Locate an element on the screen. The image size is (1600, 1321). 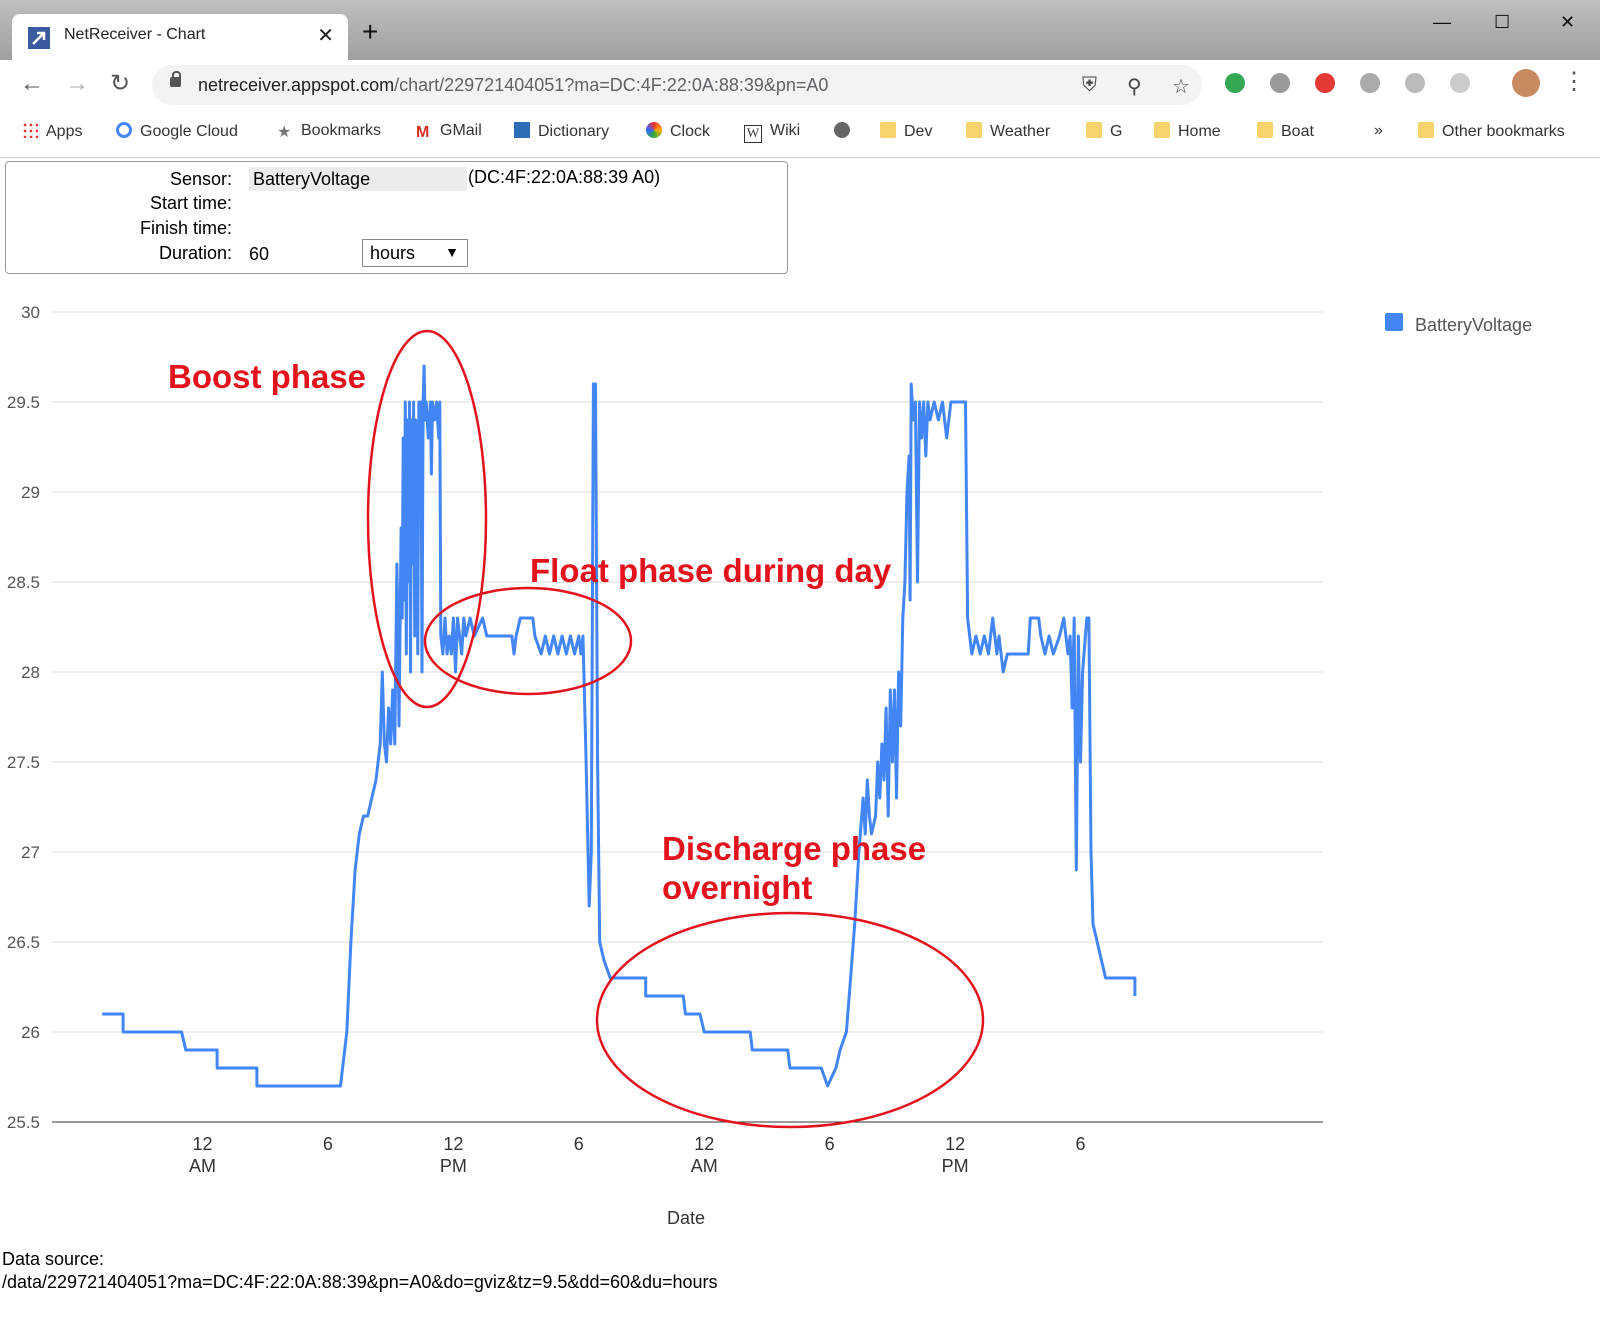
annotation-boost-phase: Boost phase is located at coordinates (267, 376).